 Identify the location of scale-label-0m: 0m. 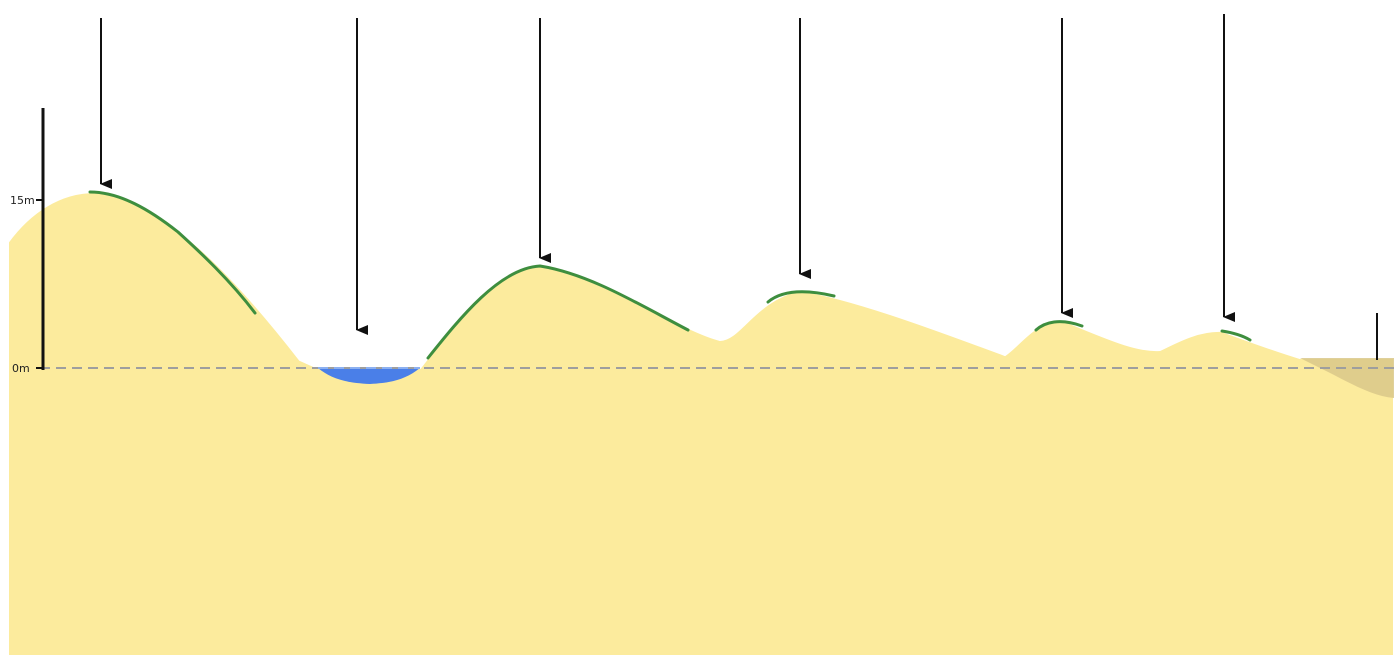
(21, 368).